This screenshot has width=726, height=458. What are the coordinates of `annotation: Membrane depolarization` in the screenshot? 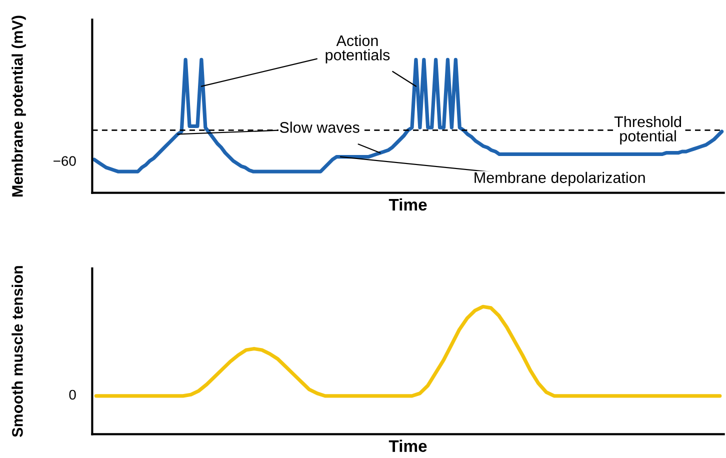 It's located at (559, 179).